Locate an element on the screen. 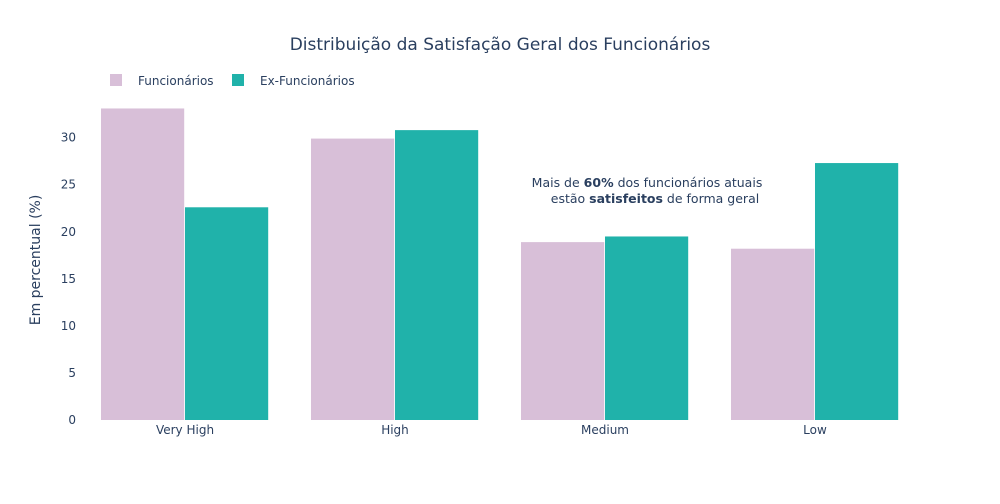 The width and height of the screenshot is (1000, 504). annotation-line-2-bold: satisfeitos is located at coordinates (626, 198).